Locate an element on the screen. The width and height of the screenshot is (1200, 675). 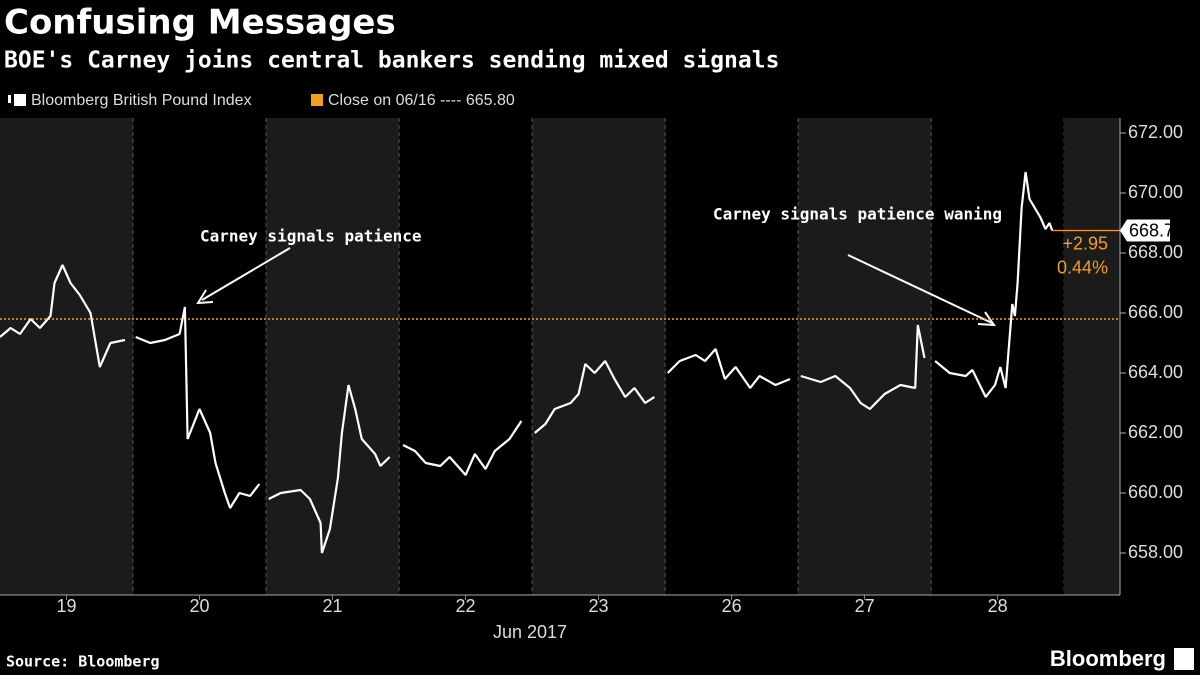
legend-label: Bloomberg British Pound Index is located at coordinates (141, 100).